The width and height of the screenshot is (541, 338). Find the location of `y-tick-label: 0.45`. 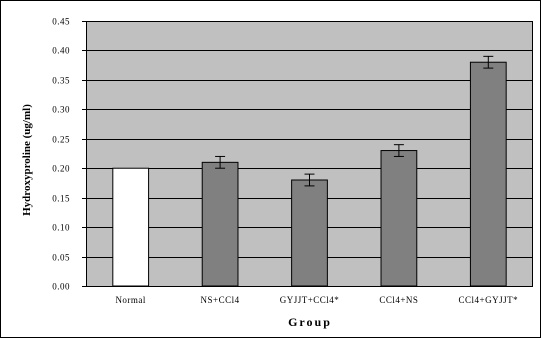

y-tick-label: 0.45 is located at coordinates (61, 22).